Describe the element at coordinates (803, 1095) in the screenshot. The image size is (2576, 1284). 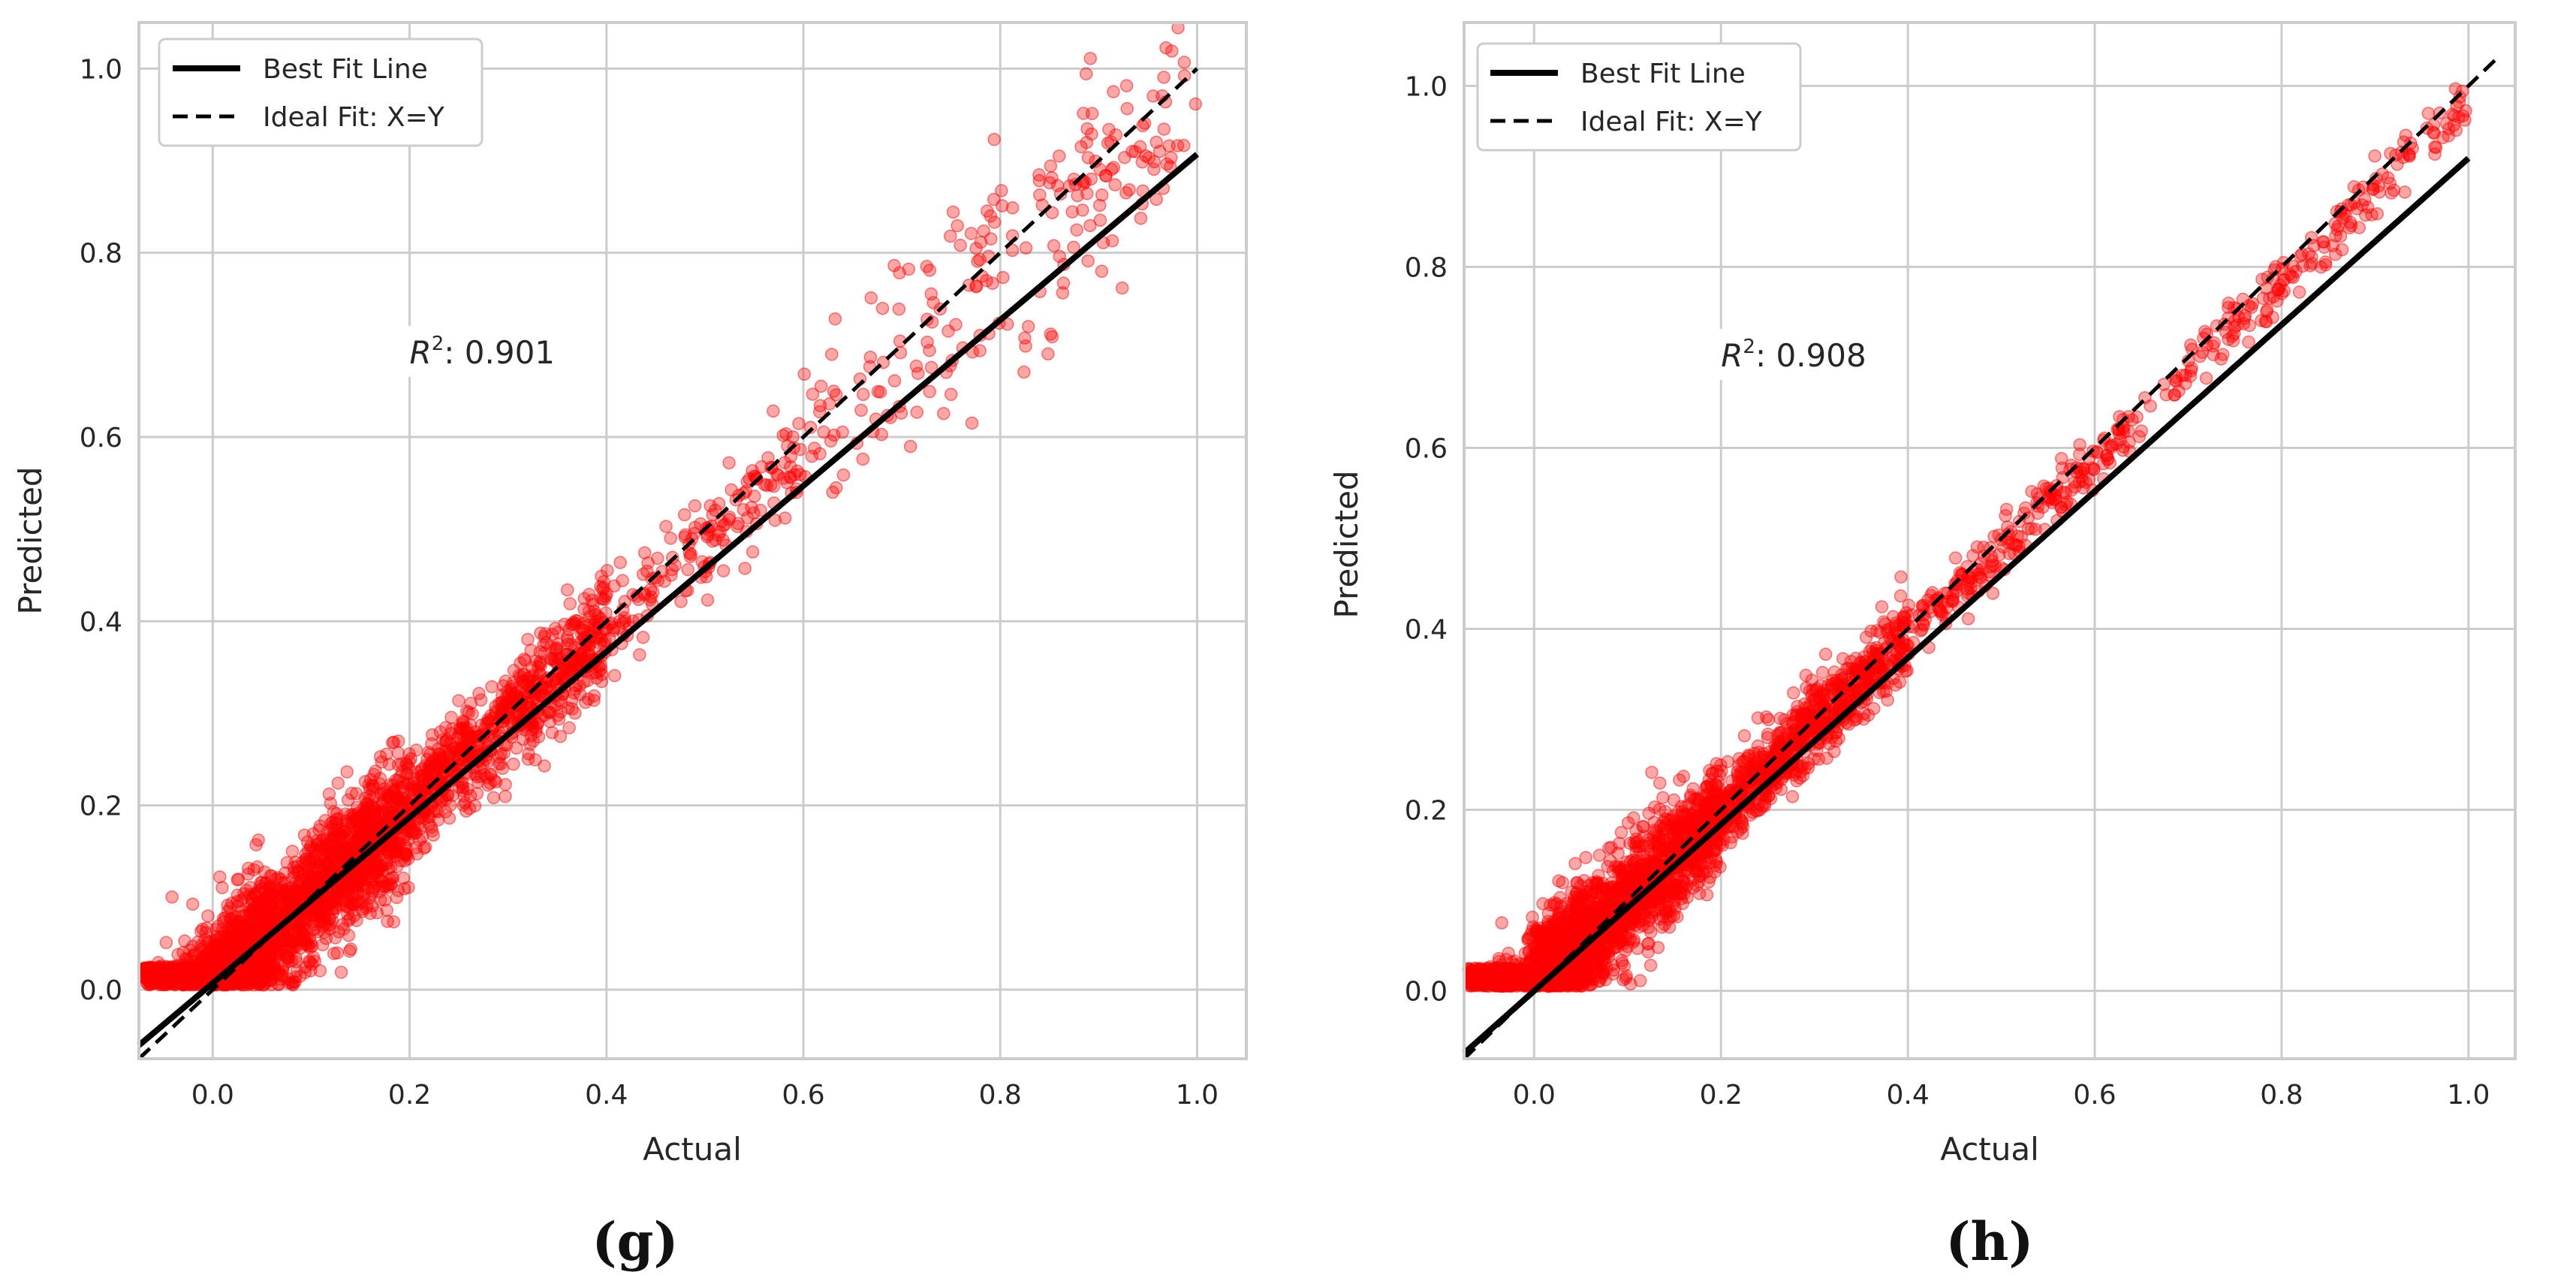
I see `x-tick-label: 0.6` at that location.